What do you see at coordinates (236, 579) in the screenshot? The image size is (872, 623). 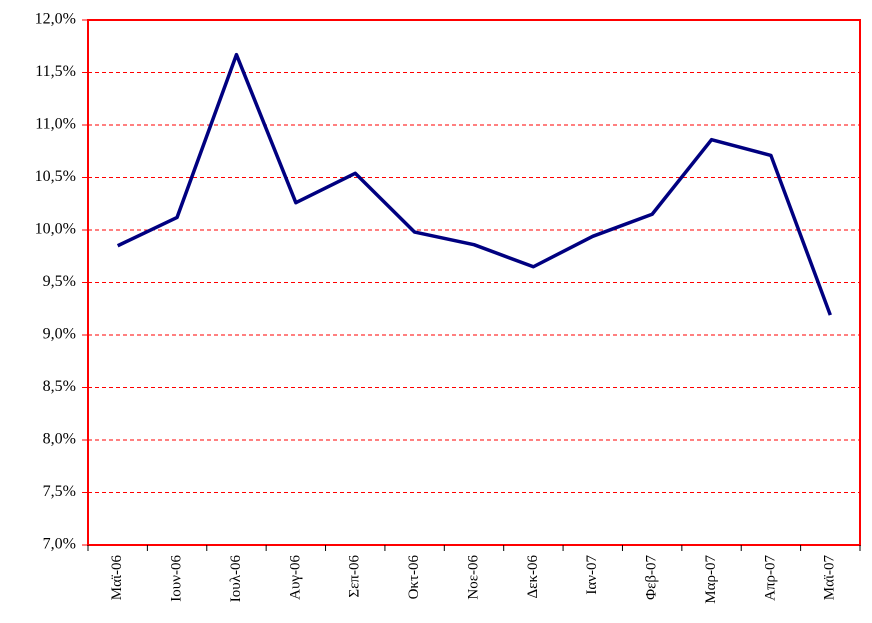 I see `x-tick-label: Ιουλ-06` at bounding box center [236, 579].